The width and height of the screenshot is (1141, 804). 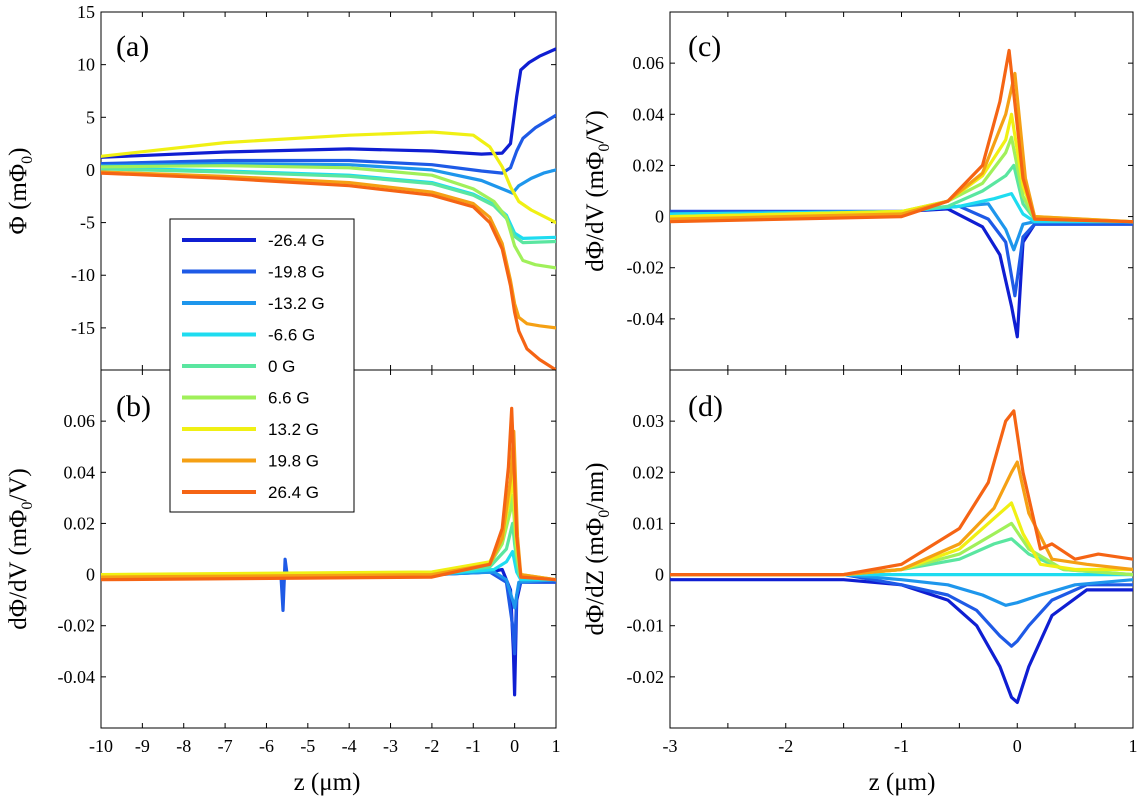 What do you see at coordinates (87, 223) in the screenshot?
I see `panel-a-ytick-label: -5` at bounding box center [87, 223].